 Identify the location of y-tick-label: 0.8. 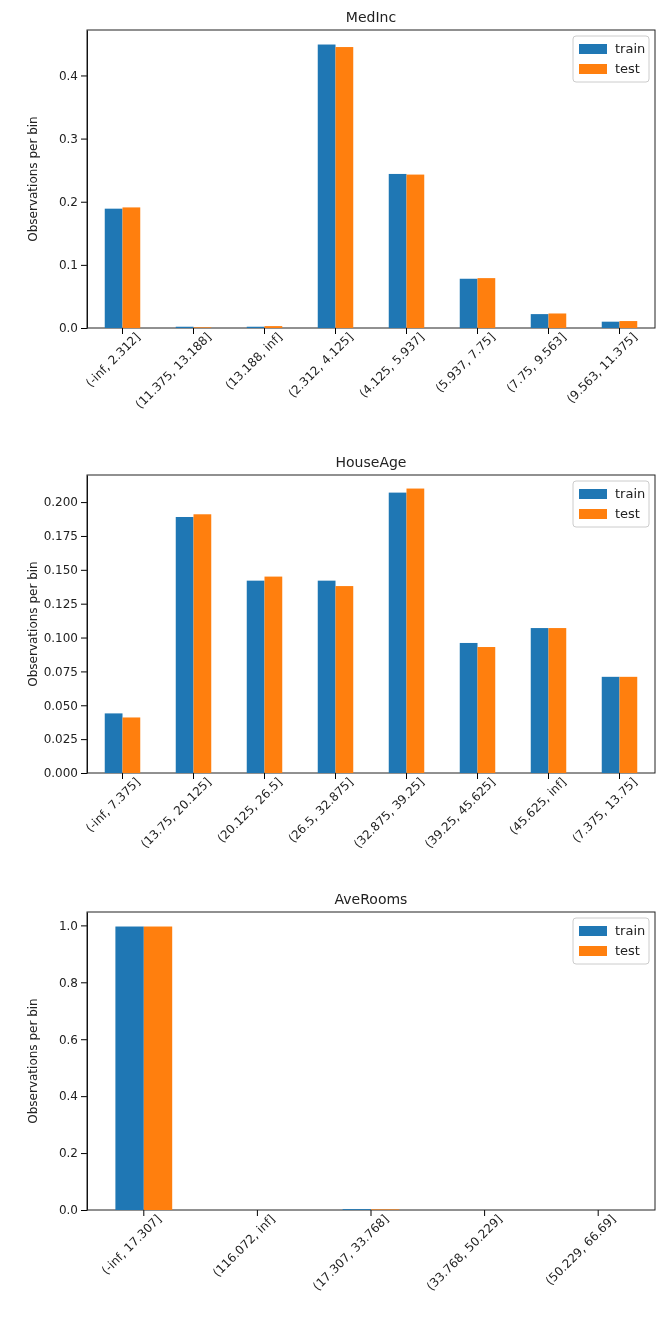
(68, 982).